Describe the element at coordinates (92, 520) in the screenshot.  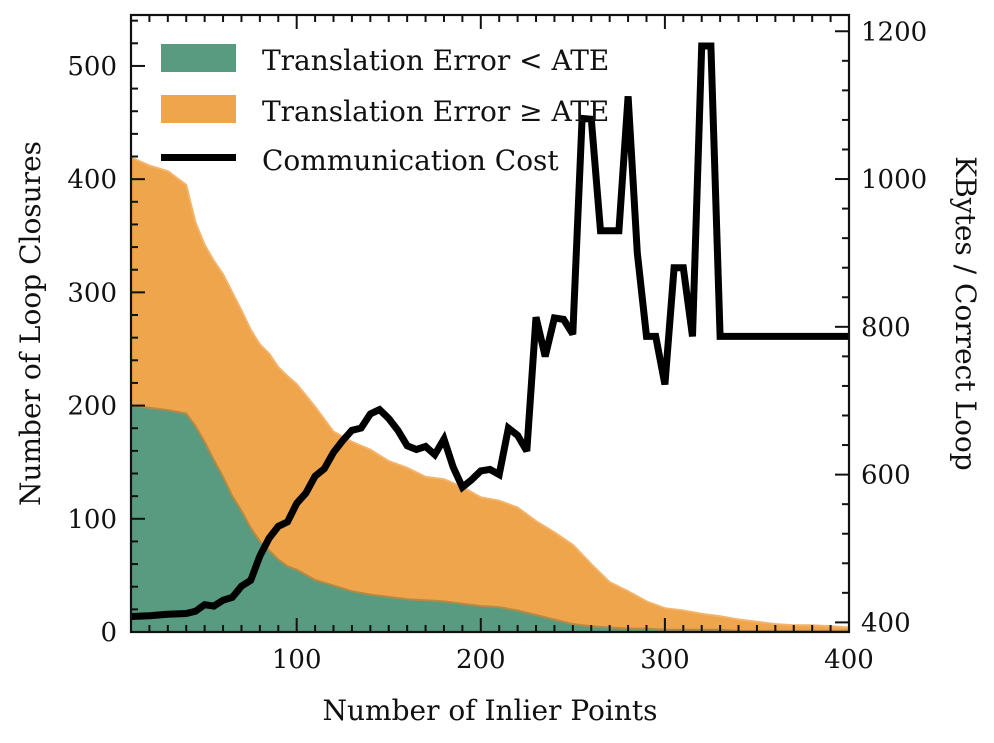
I see `y-tick-label: 100` at that location.